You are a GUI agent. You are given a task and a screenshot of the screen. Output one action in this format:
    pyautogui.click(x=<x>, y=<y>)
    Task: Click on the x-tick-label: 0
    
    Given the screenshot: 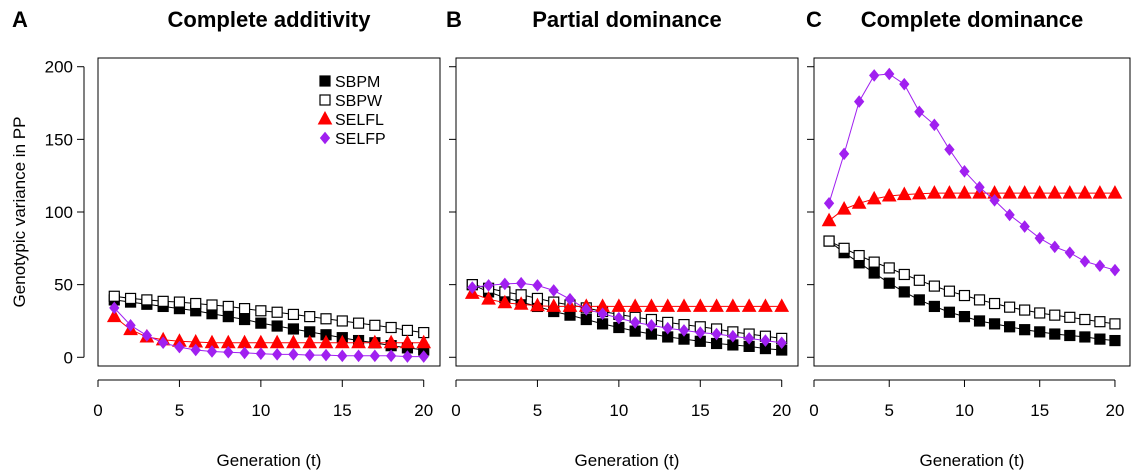 What is the action you would take?
    pyautogui.click(x=97, y=410)
    